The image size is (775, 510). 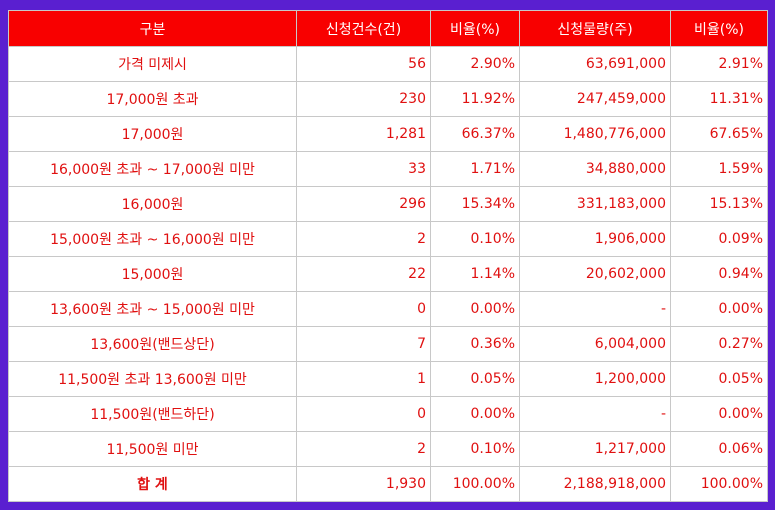 What do you see at coordinates (595, 134) in the screenshot?
I see `row-volume: 1,480,776,000` at bounding box center [595, 134].